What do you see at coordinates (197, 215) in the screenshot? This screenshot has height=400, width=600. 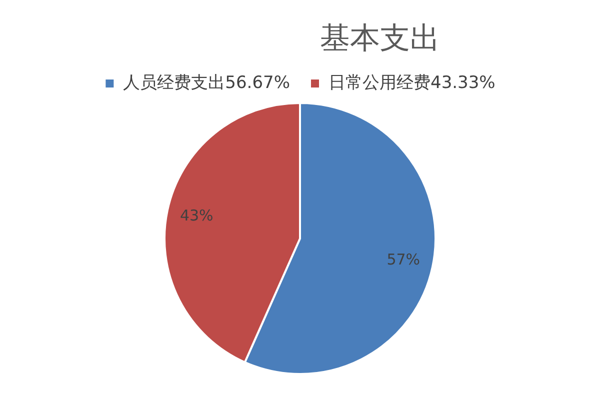 I see `data-label: 43%` at bounding box center [197, 215].